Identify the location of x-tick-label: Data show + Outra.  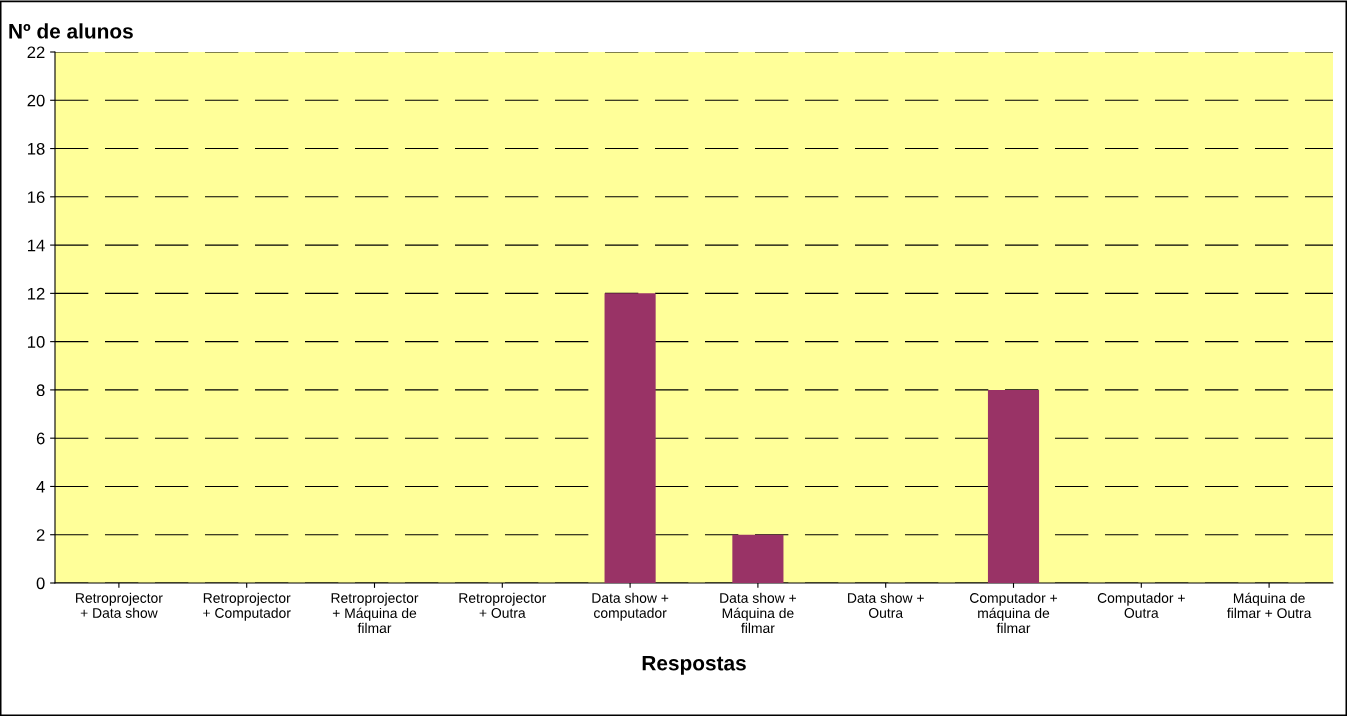
(886, 605).